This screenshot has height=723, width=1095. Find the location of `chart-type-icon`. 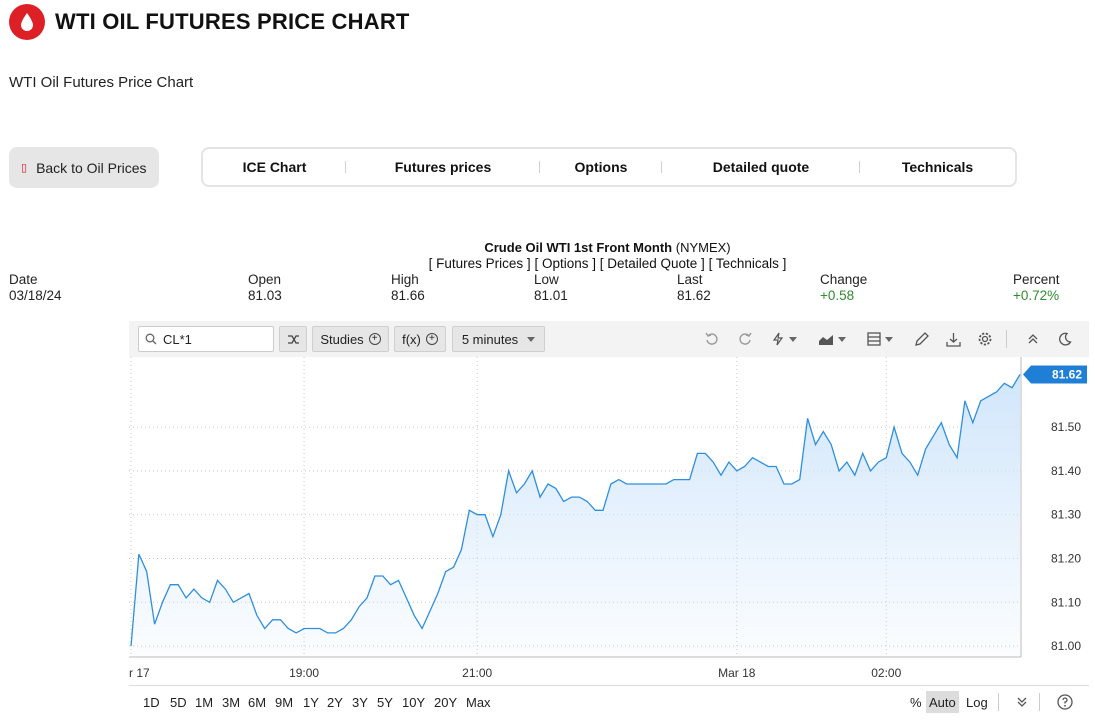

chart-type-icon is located at coordinates (832, 339).